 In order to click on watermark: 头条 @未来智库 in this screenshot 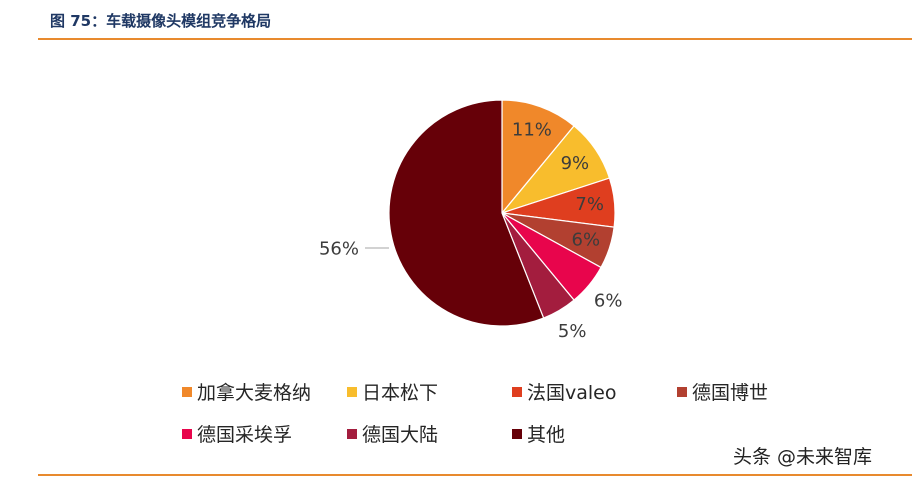, I will do `click(803, 457)`.